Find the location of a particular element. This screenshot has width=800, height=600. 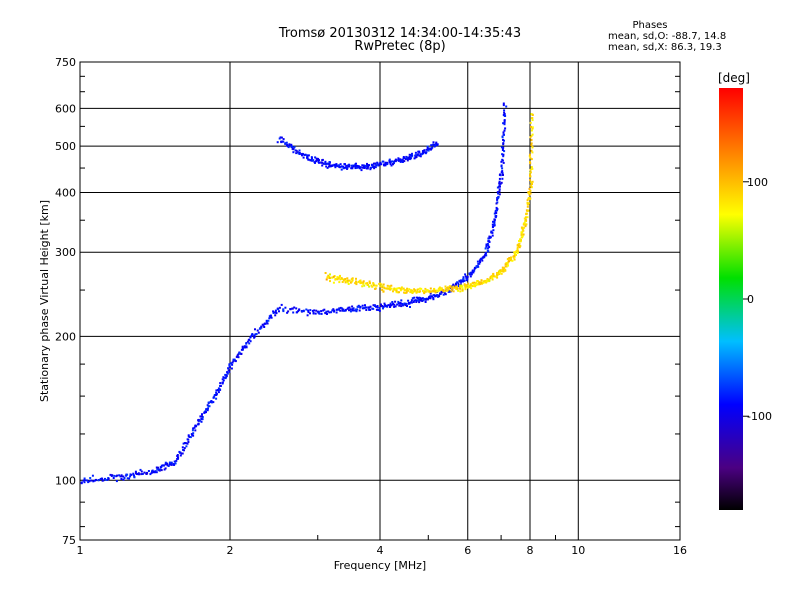

phase-stats-x: mean, sd,X: 86.3, 19.3 is located at coordinates (665, 47).